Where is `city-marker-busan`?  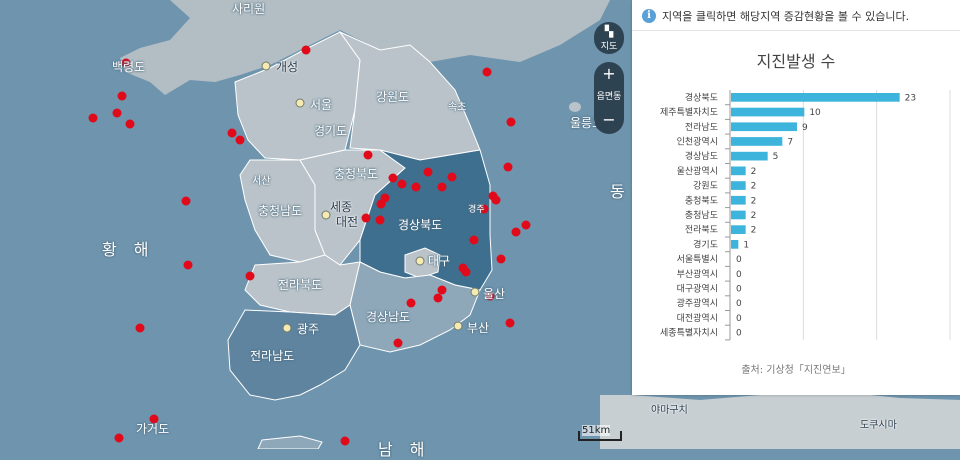
city-marker-busan is located at coordinates (458, 326).